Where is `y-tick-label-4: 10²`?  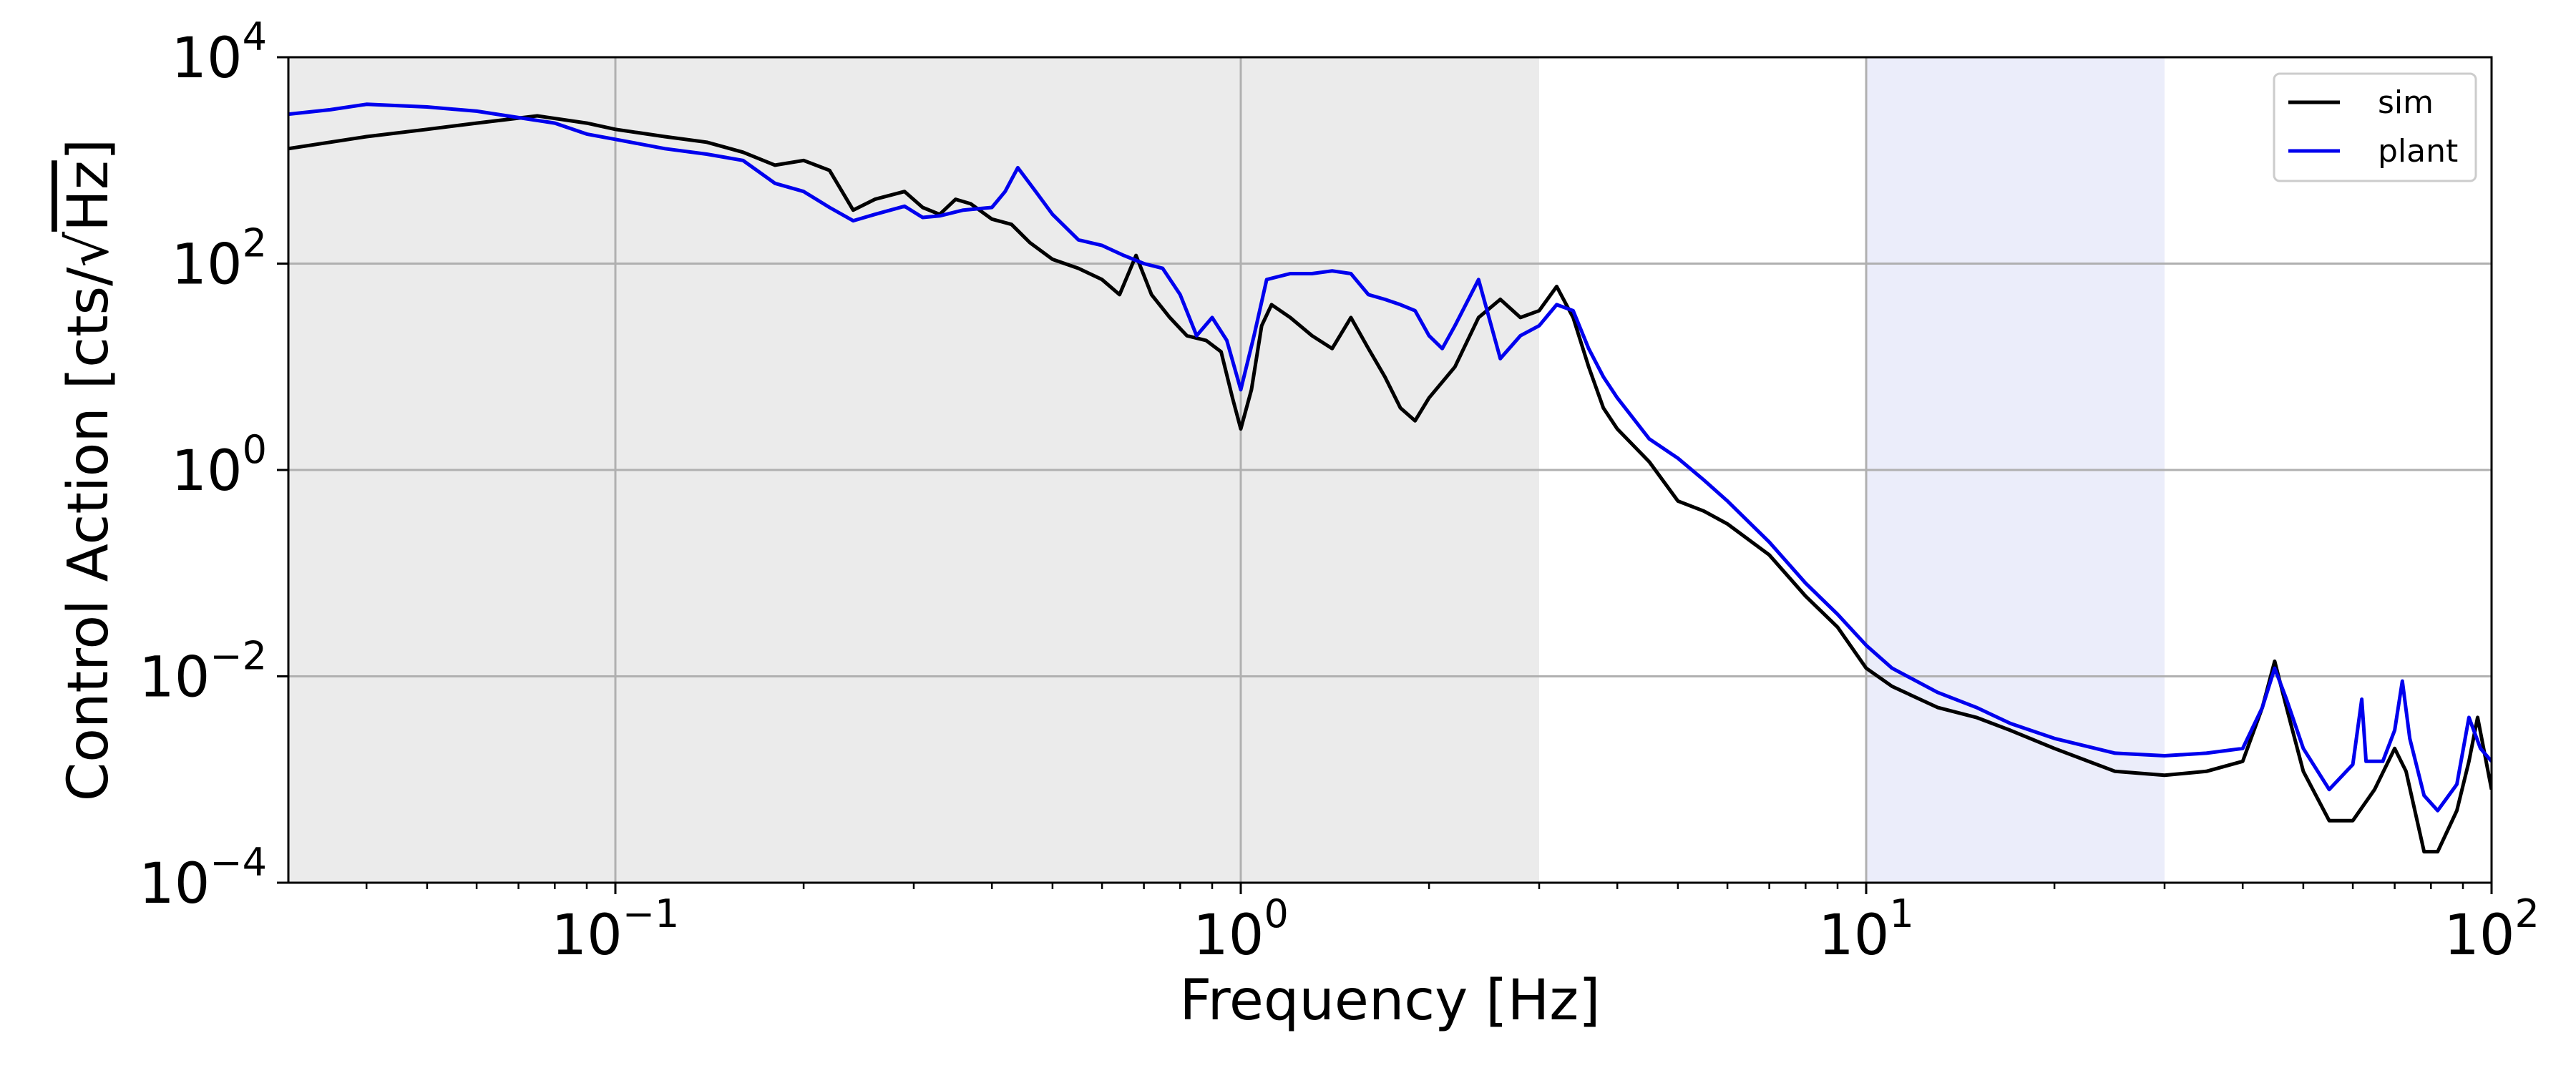
y-tick-label-4: 10² is located at coordinates (219, 259).